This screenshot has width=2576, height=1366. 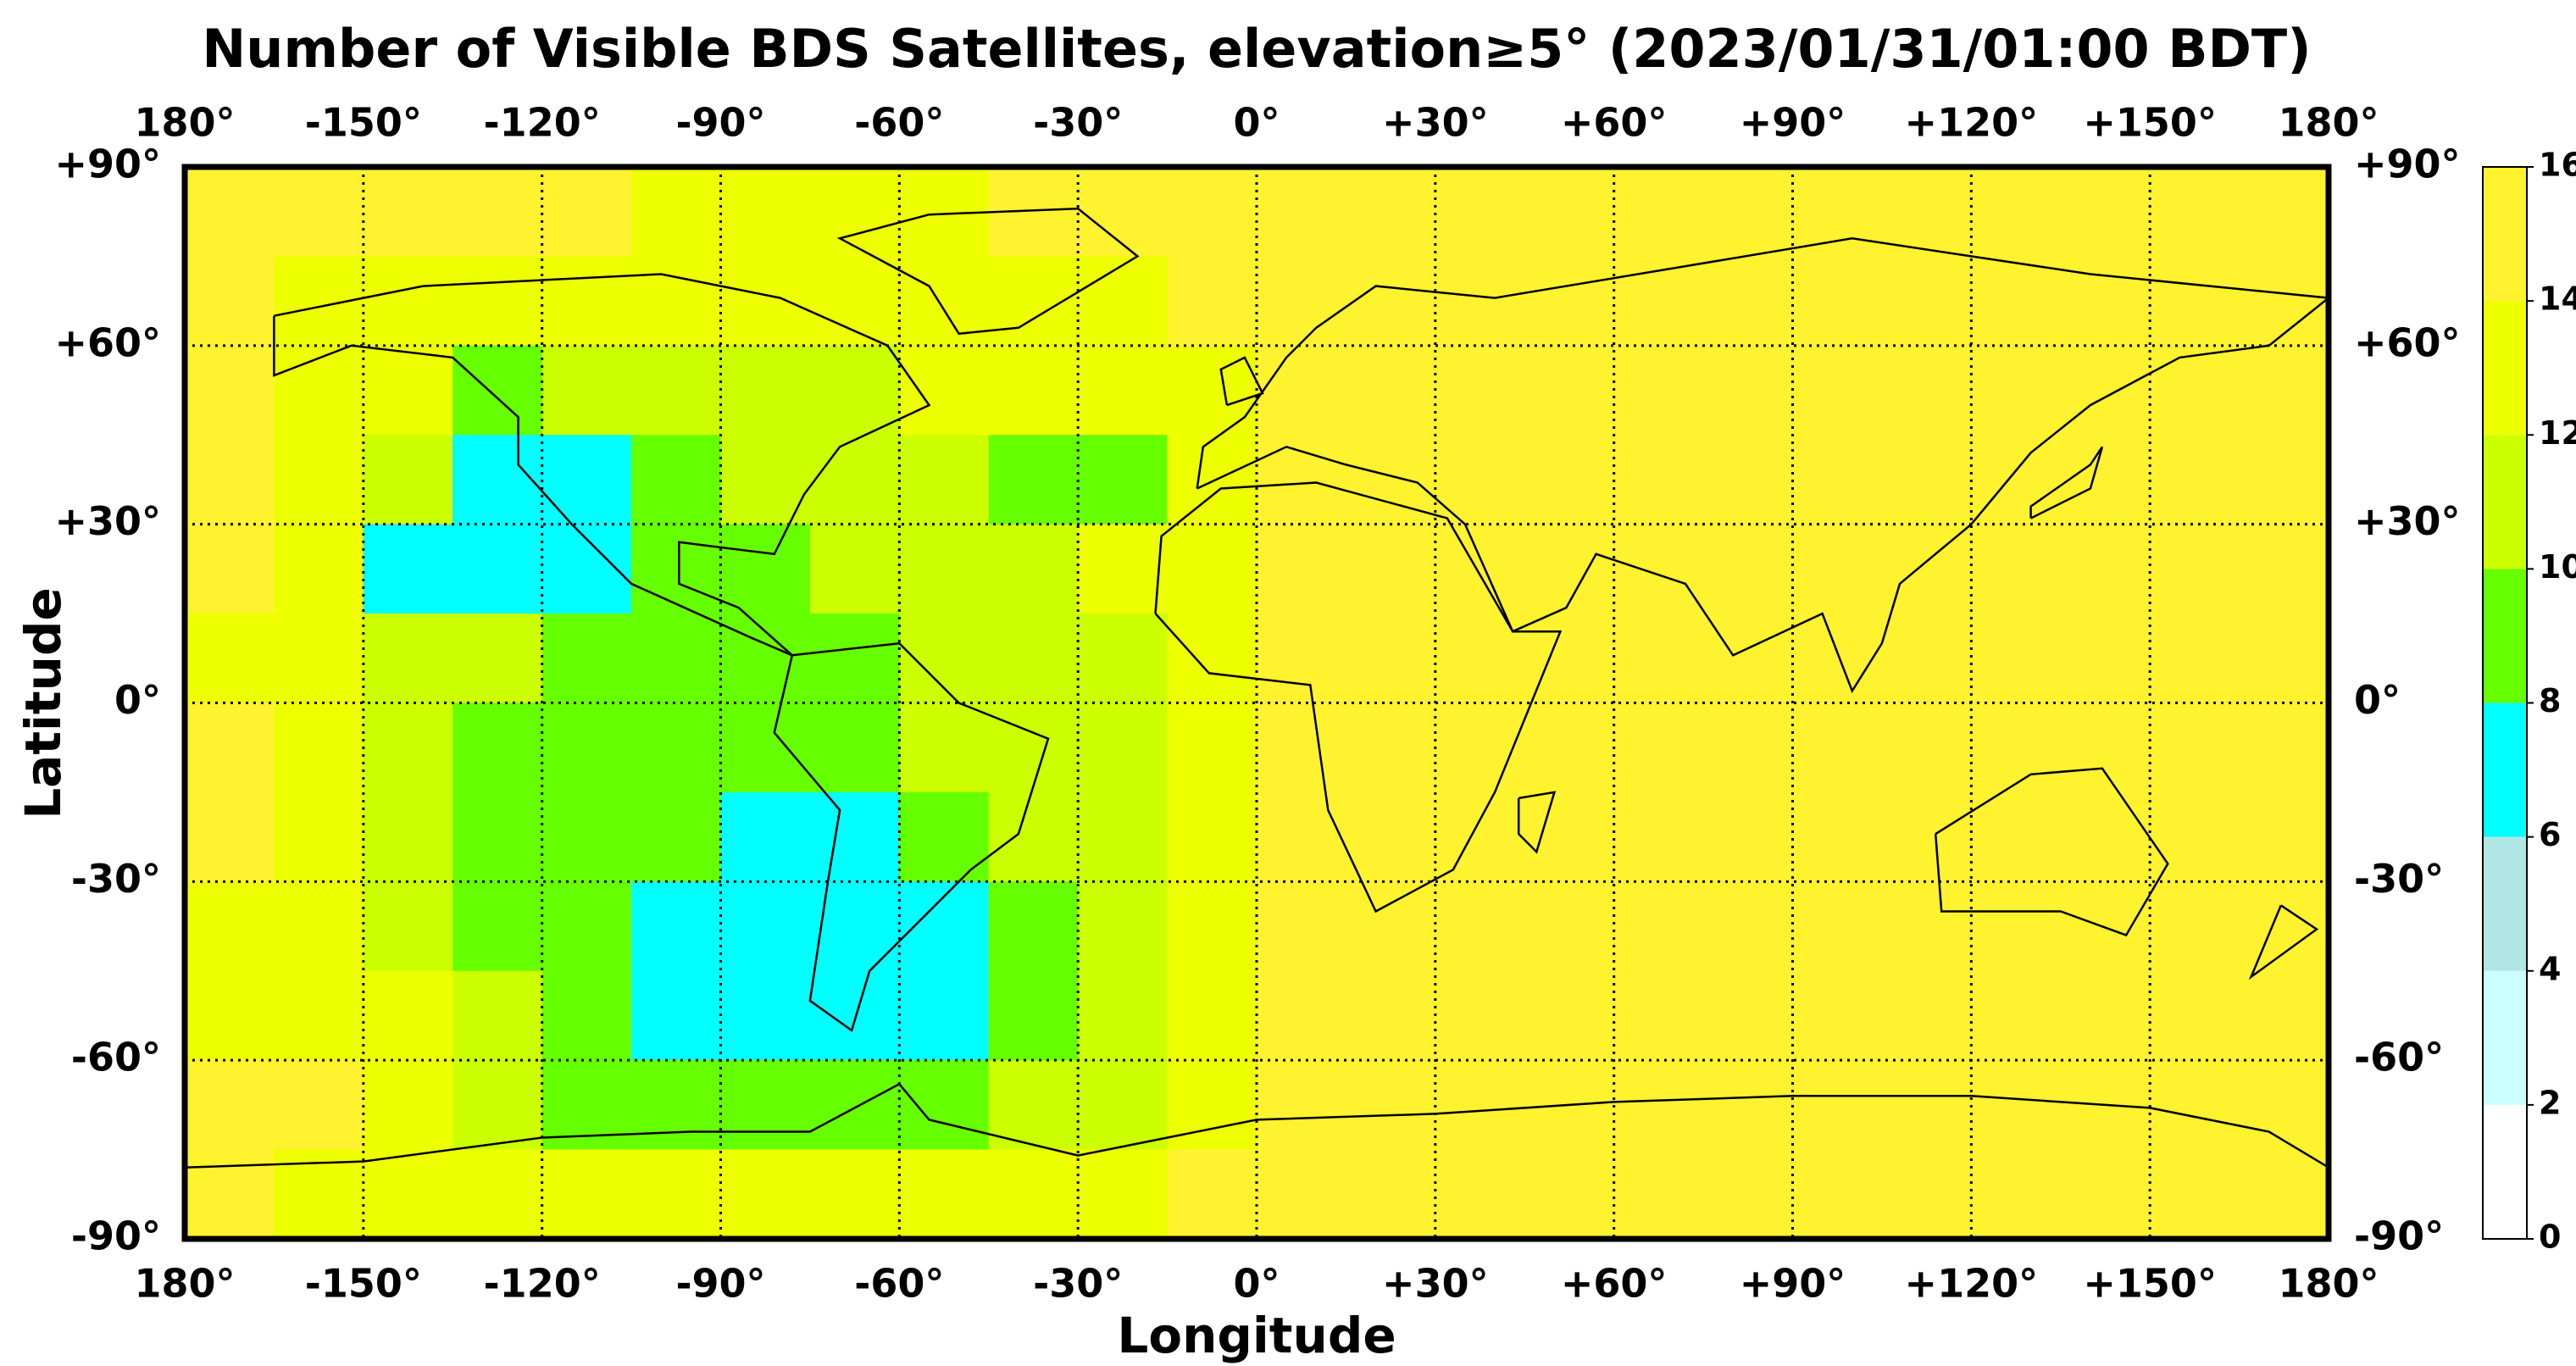 I want to click on x-tick-label: 180°, so click(x=184, y=1284).